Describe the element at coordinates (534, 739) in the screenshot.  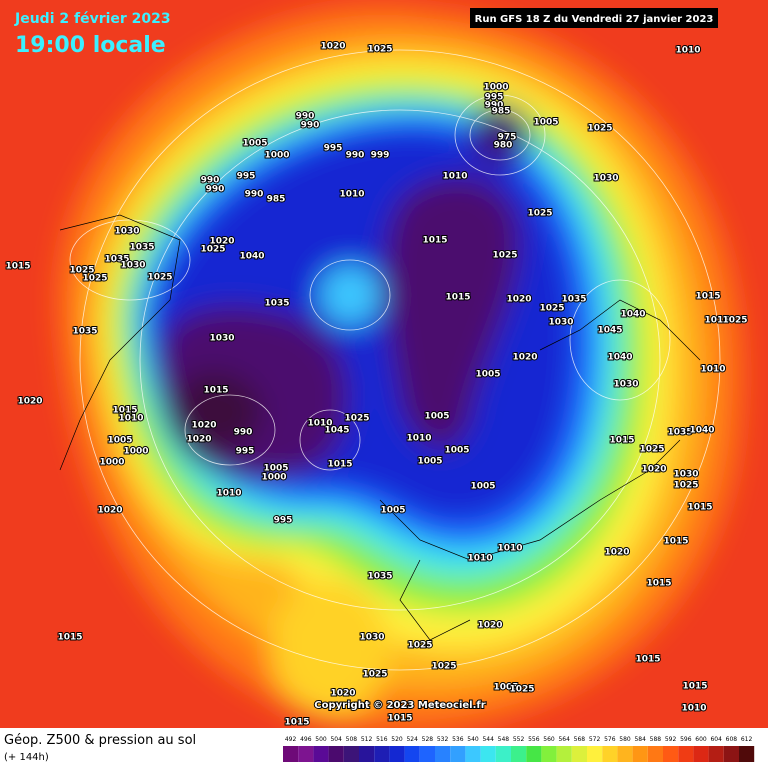
I see `colorbar-label: 556` at that location.